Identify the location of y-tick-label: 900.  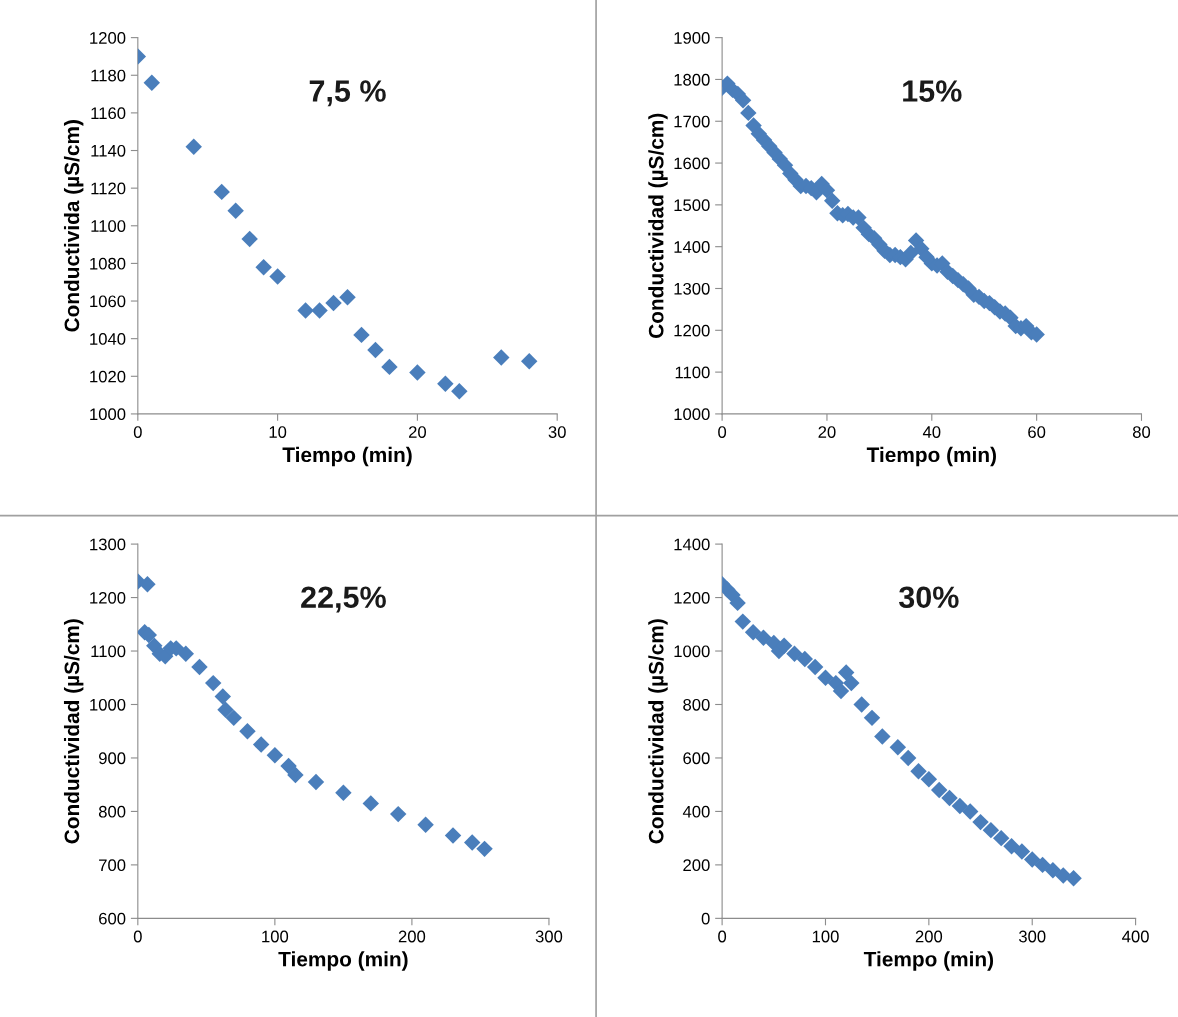
(112, 758).